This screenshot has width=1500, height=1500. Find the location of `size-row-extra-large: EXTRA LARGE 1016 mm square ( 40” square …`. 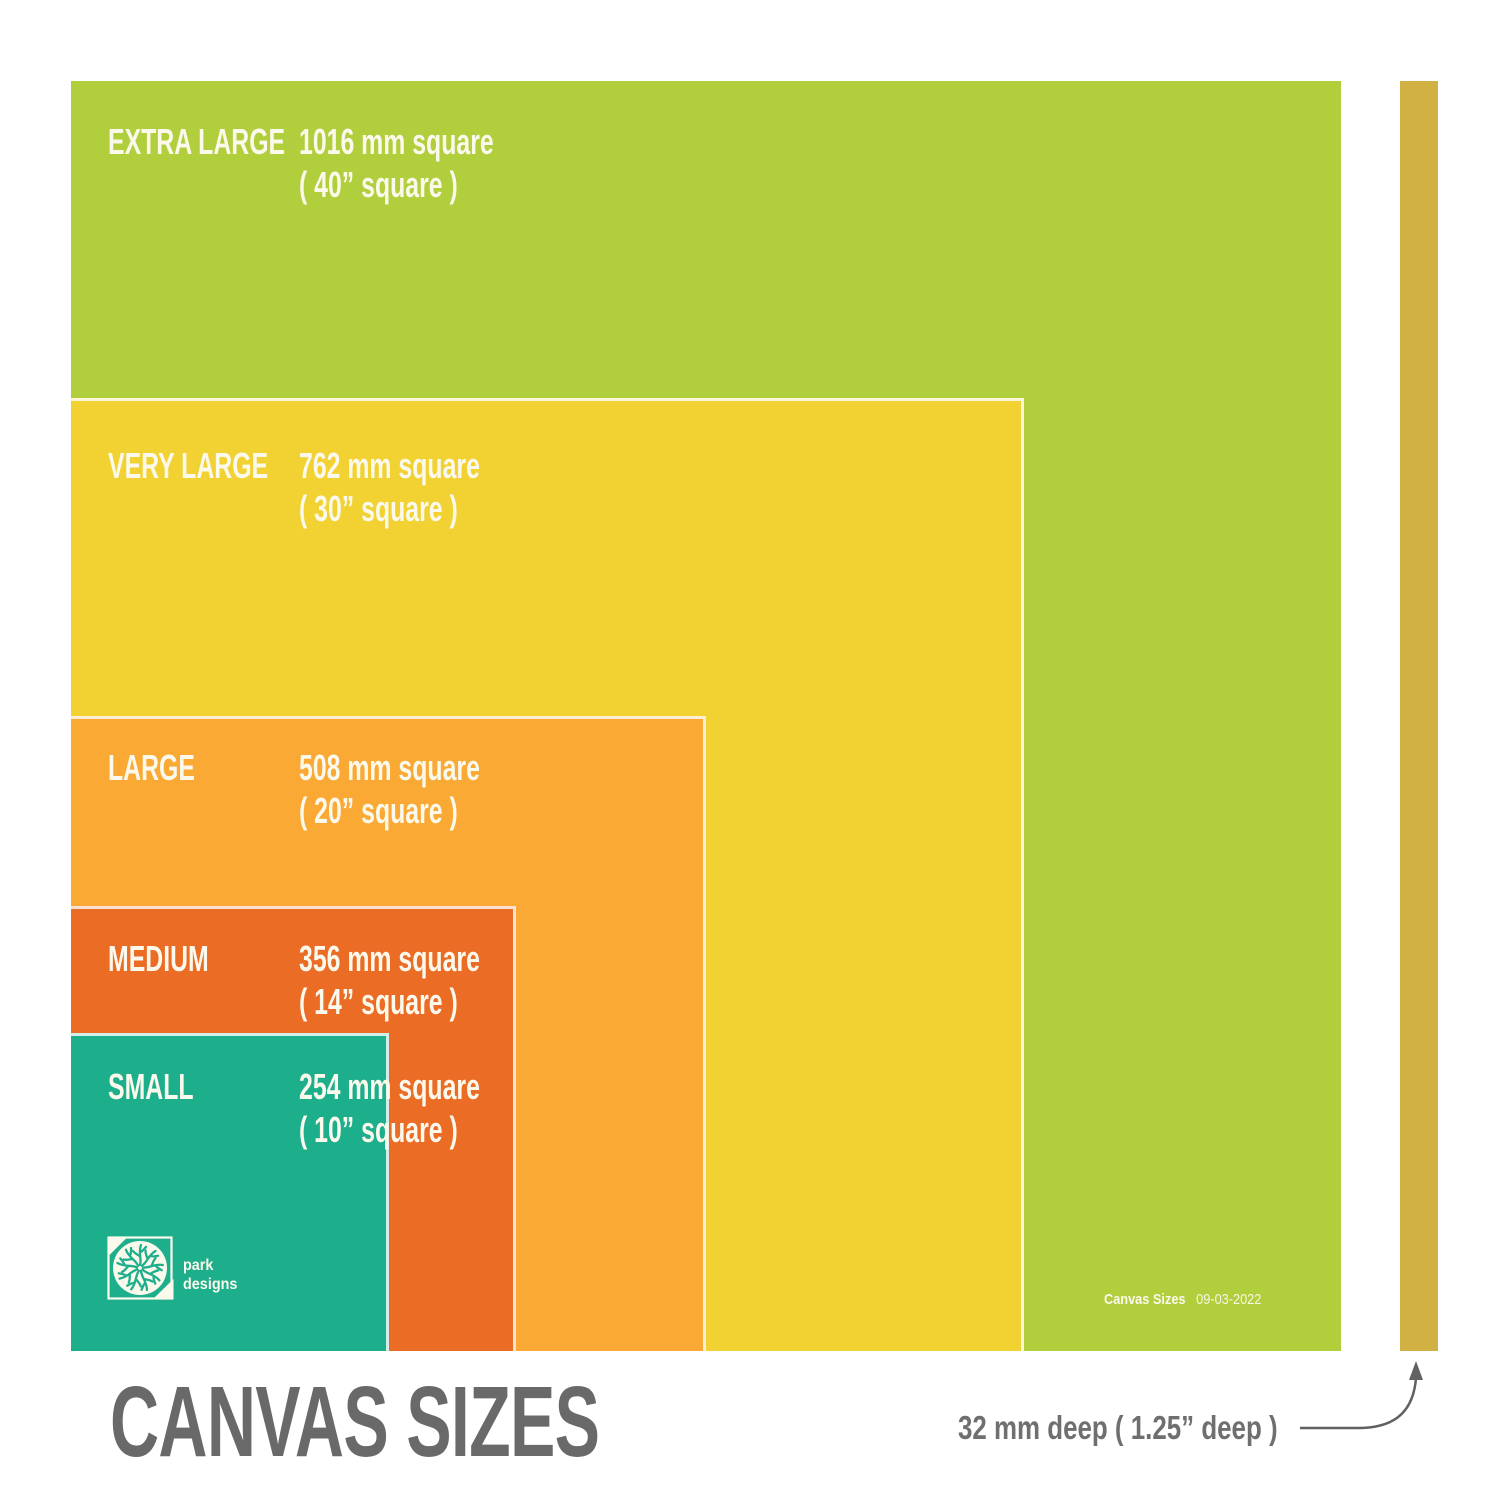

size-row-extra-large: EXTRA LARGE 1016 mm square ( 40” square … is located at coordinates (368, 165).